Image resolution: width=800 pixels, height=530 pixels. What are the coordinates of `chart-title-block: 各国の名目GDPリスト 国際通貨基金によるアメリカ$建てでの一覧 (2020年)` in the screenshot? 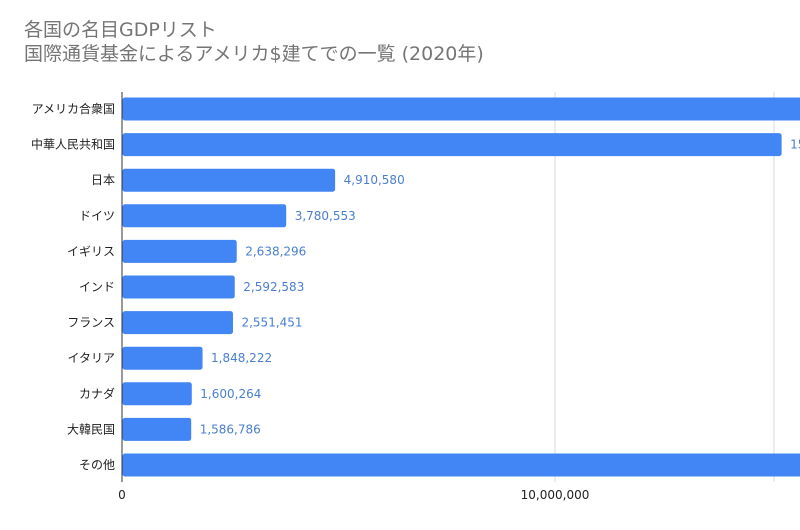 It's located at (254, 42).